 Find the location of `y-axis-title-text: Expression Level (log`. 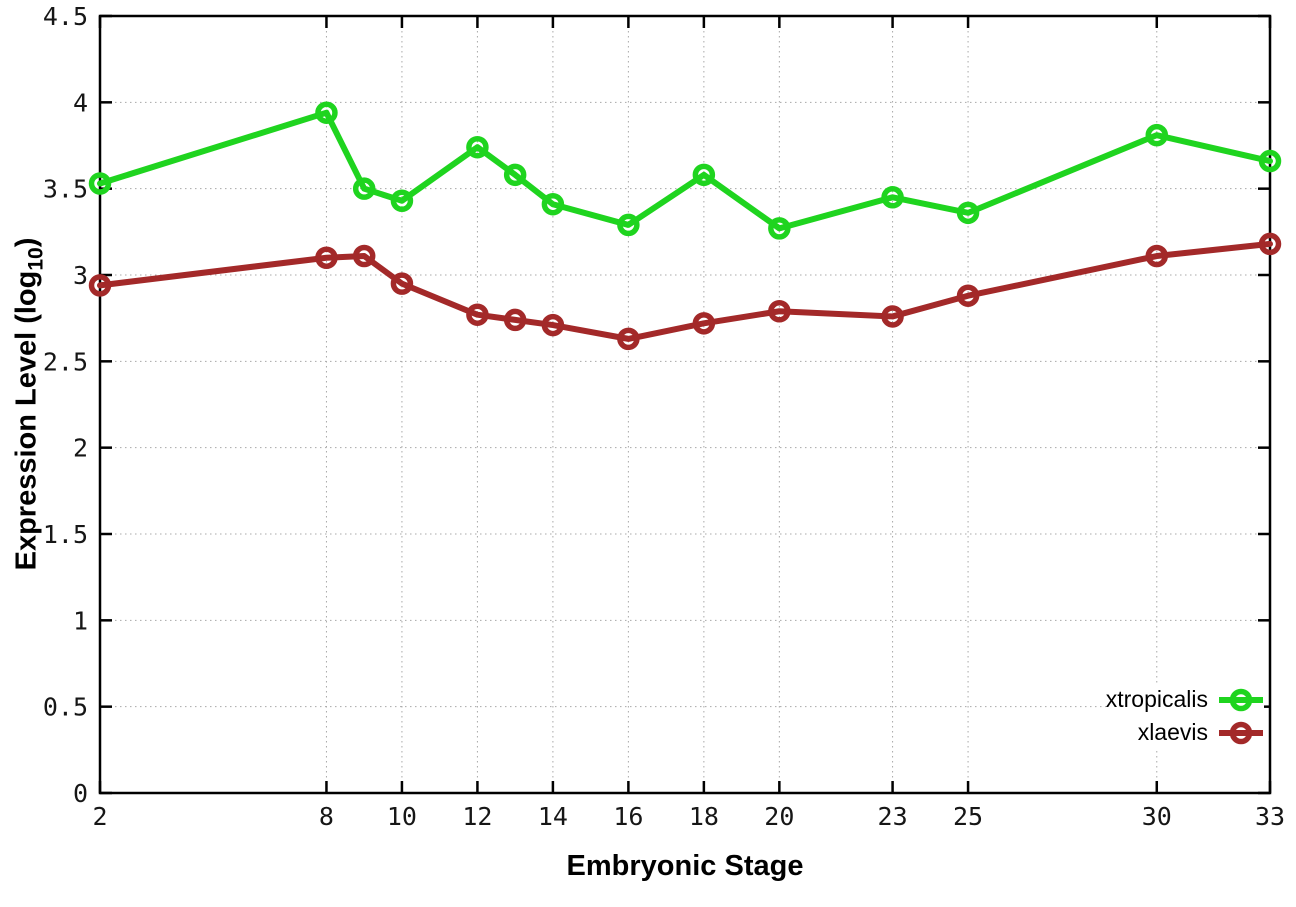

y-axis-title-text: Expression Level (log is located at coordinates (26, 420).